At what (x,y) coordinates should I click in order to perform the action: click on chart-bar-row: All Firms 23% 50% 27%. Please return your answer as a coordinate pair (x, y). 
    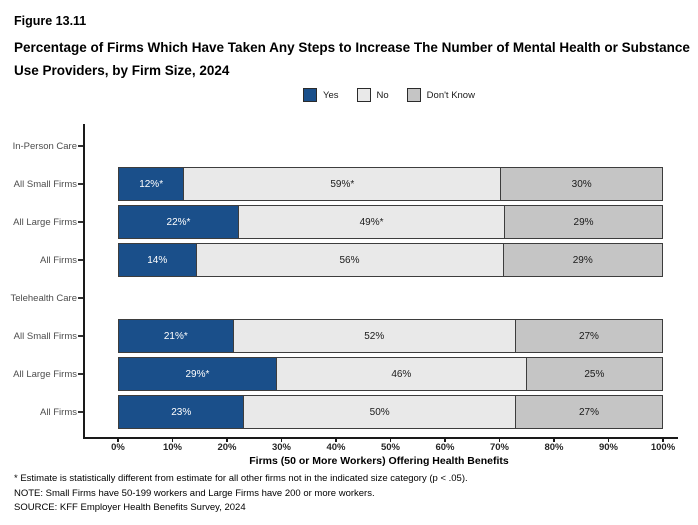
    Looking at the image, I should click on (349, 412).